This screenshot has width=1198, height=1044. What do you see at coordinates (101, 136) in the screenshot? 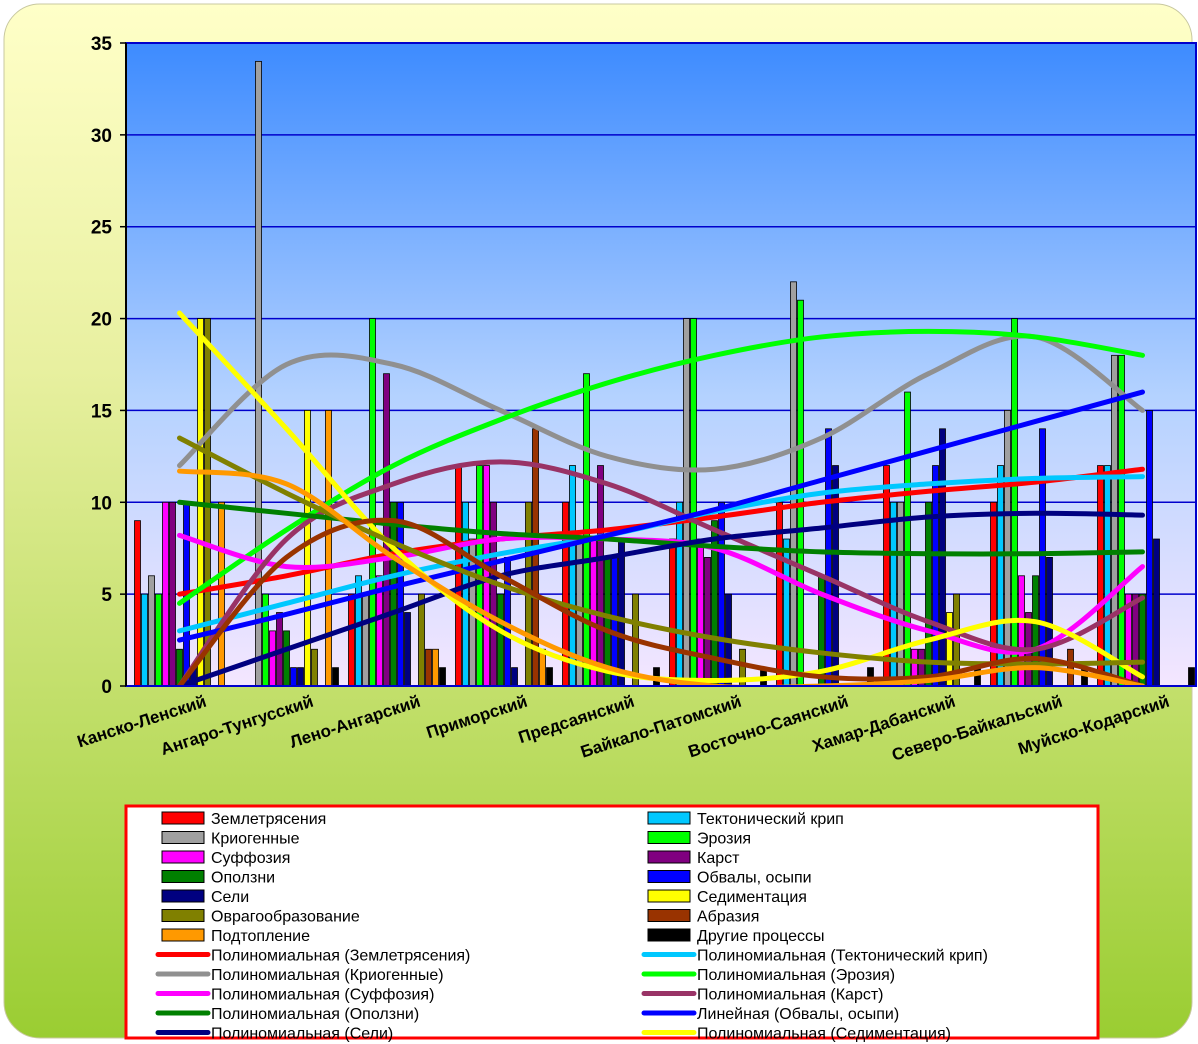
I see `y-tick-label: 30` at bounding box center [101, 136].